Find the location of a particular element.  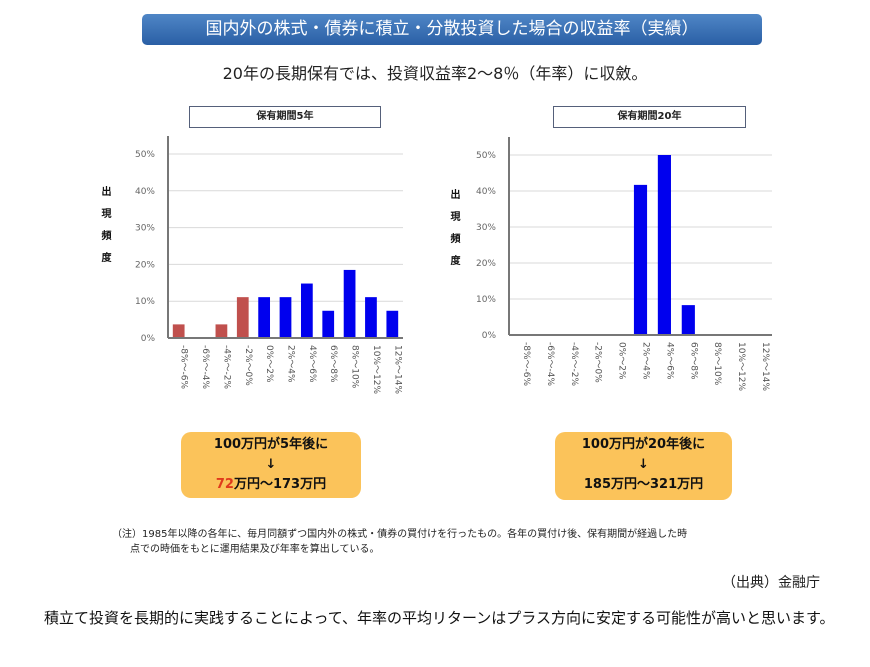

result-low: 72 is located at coordinates (224, 484).